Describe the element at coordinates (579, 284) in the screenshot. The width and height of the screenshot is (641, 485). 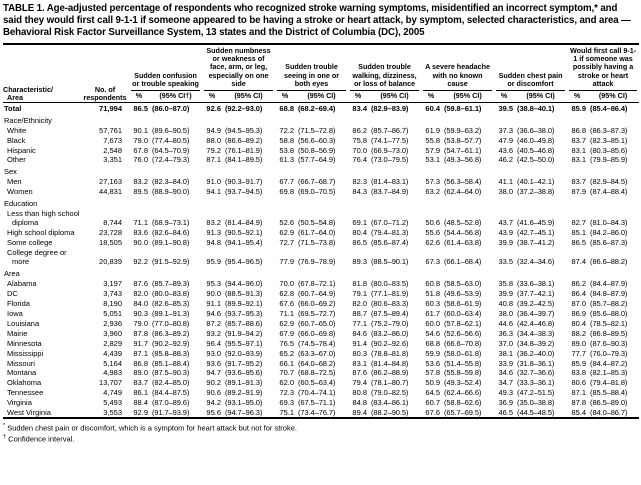
I see `pct-cell: 86.2` at that location.